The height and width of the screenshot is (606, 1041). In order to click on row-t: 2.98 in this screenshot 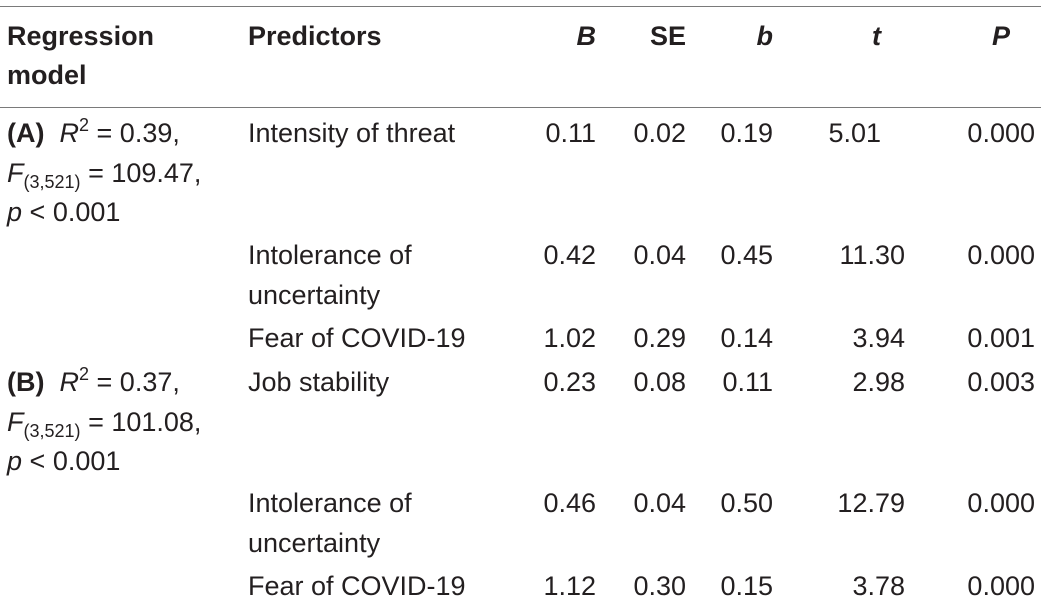, I will do `click(878, 382)`.